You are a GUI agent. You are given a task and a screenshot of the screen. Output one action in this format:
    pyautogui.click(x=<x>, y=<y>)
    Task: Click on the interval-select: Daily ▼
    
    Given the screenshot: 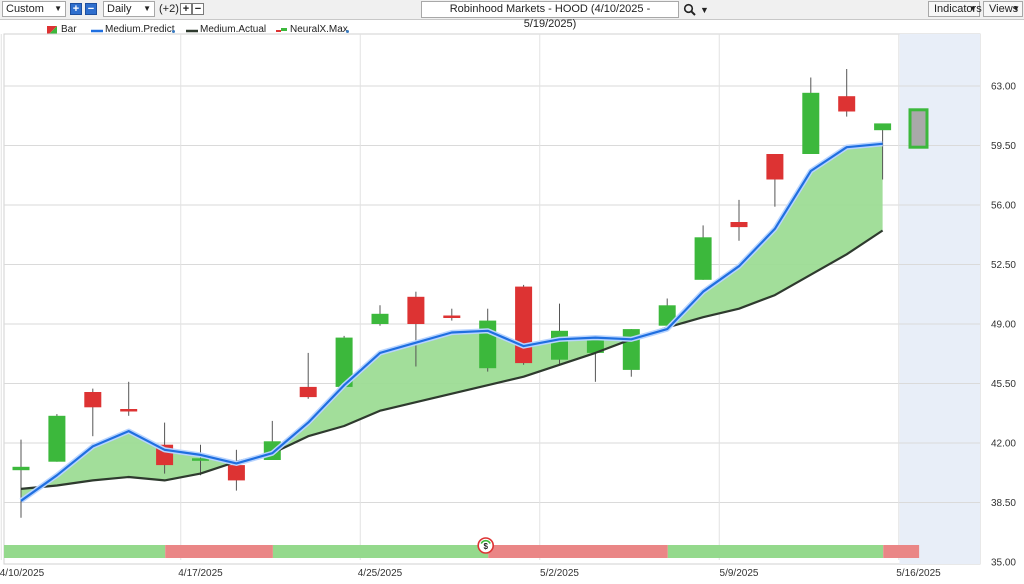 What is the action you would take?
    pyautogui.click(x=129, y=9)
    